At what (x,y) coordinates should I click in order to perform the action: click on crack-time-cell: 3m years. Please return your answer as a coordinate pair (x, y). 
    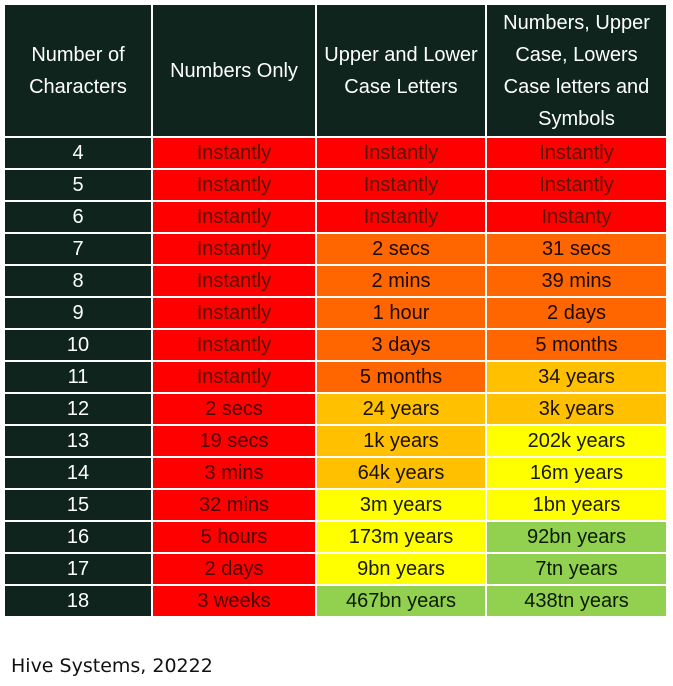
    Looking at the image, I should click on (401, 505).